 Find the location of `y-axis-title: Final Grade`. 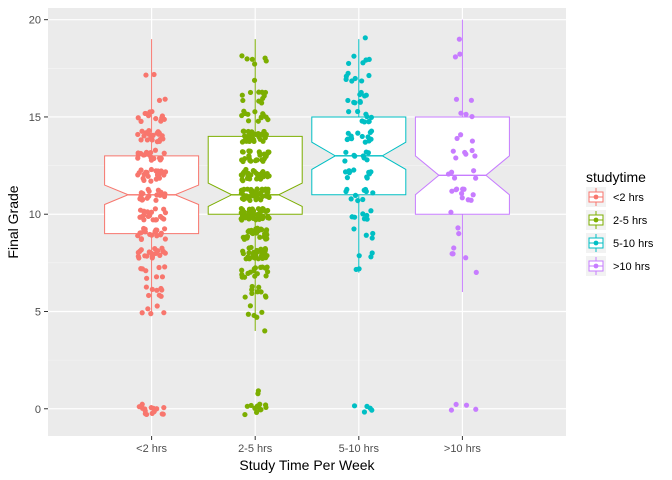

y-axis-title: Final Grade is located at coordinates (13, 221).